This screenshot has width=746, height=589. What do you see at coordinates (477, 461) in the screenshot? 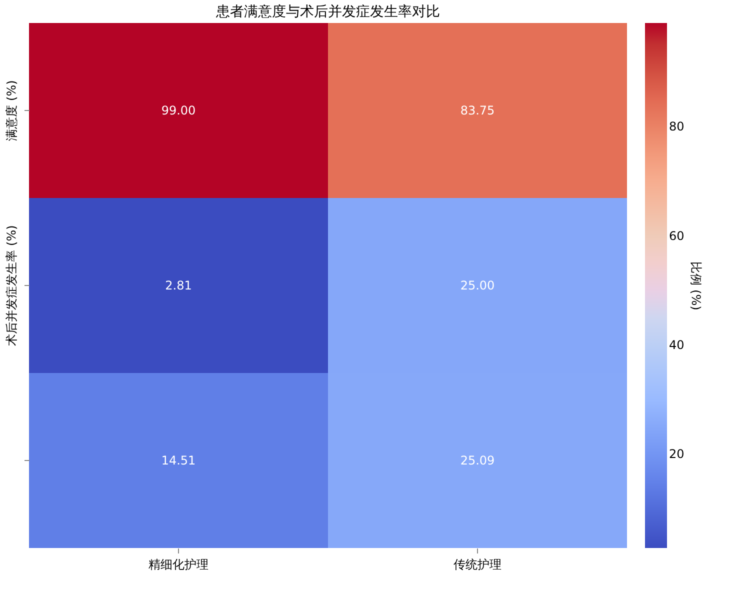
I see `data-label: 25.09` at bounding box center [477, 461].